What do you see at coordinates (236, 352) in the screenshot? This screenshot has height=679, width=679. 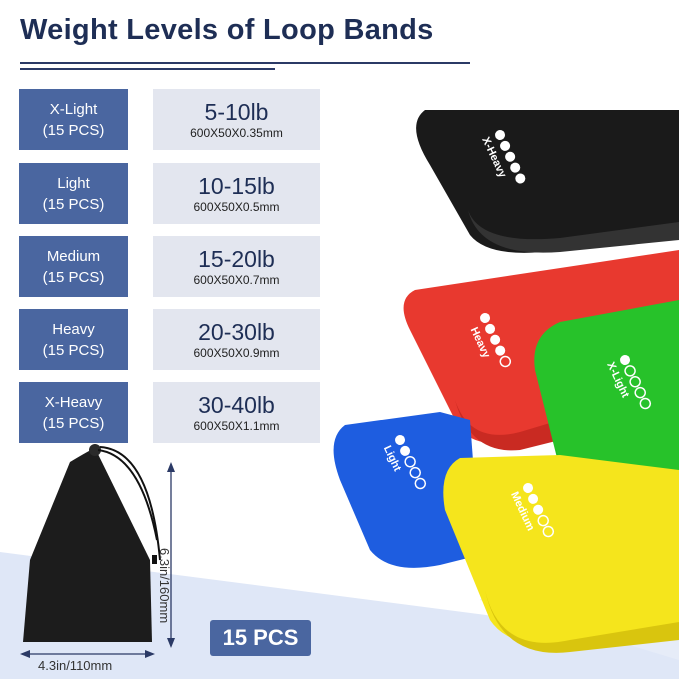 I see `band-size: 600X50X0.9mm` at bounding box center [236, 352].